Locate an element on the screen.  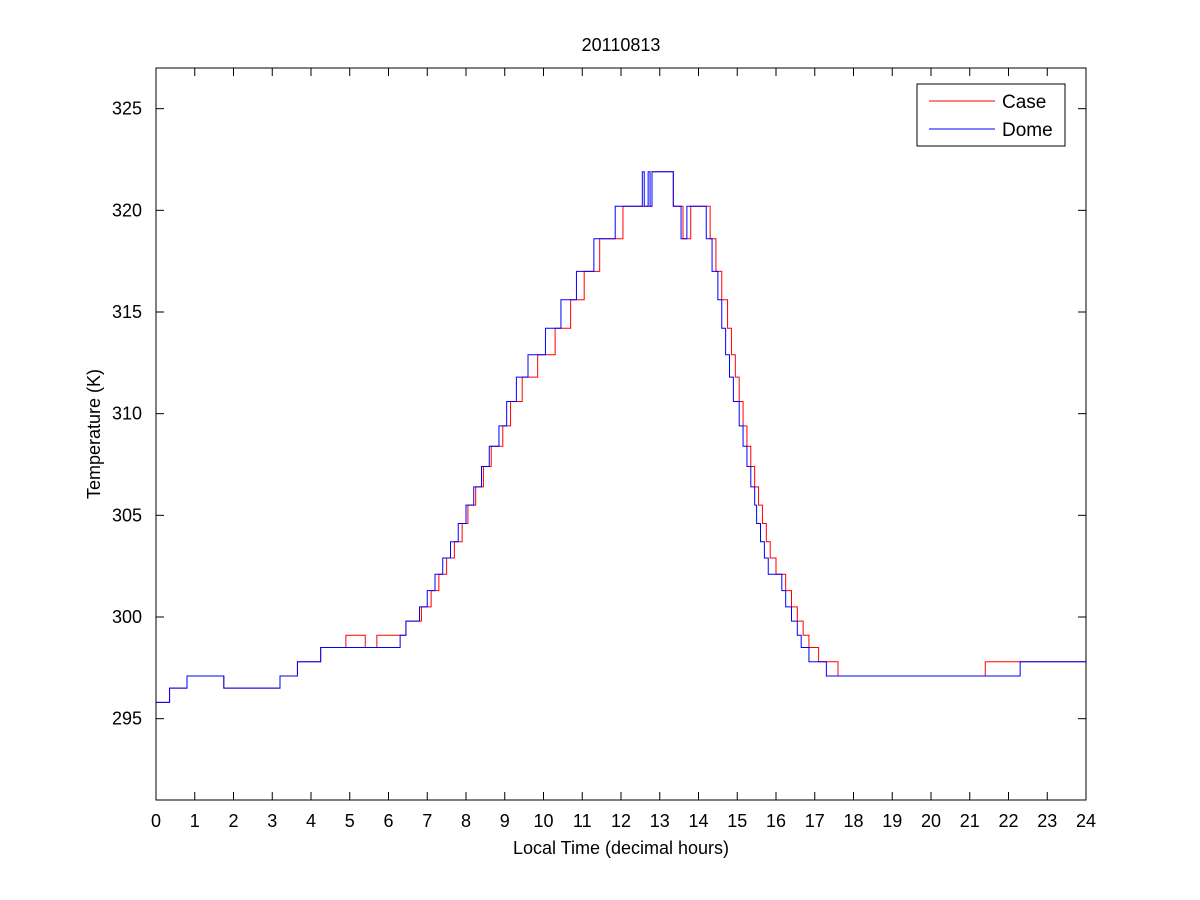
legend-label-dome: Dome is located at coordinates (1027, 130).